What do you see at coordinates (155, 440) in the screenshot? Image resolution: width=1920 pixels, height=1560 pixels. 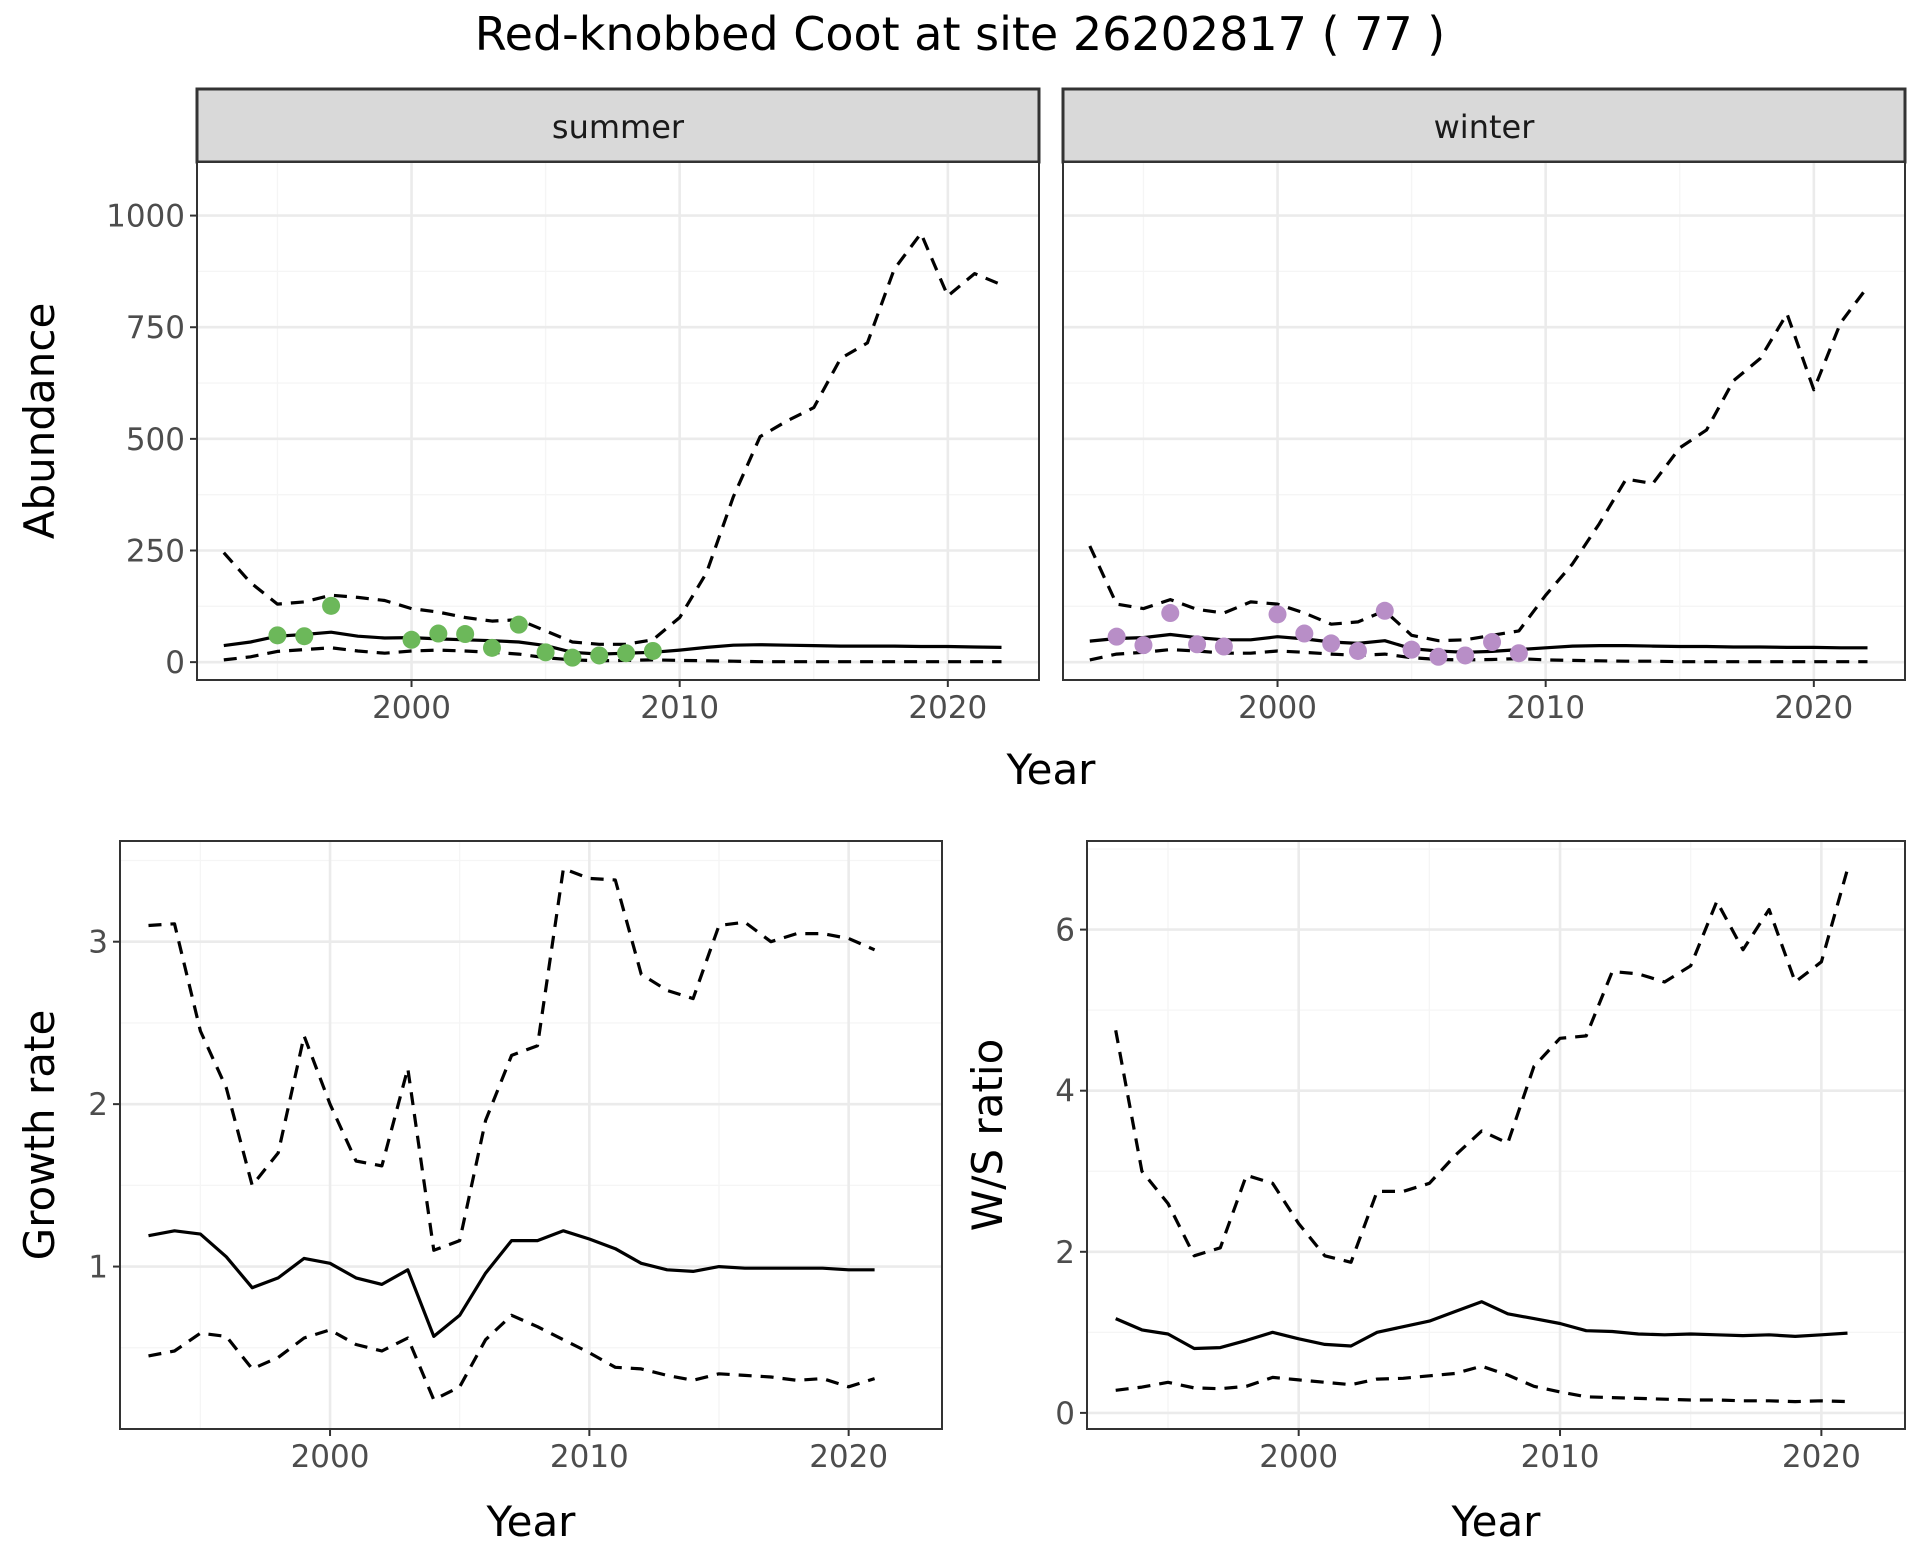 I see `summer-y-tick-label: 500` at bounding box center [155, 440].